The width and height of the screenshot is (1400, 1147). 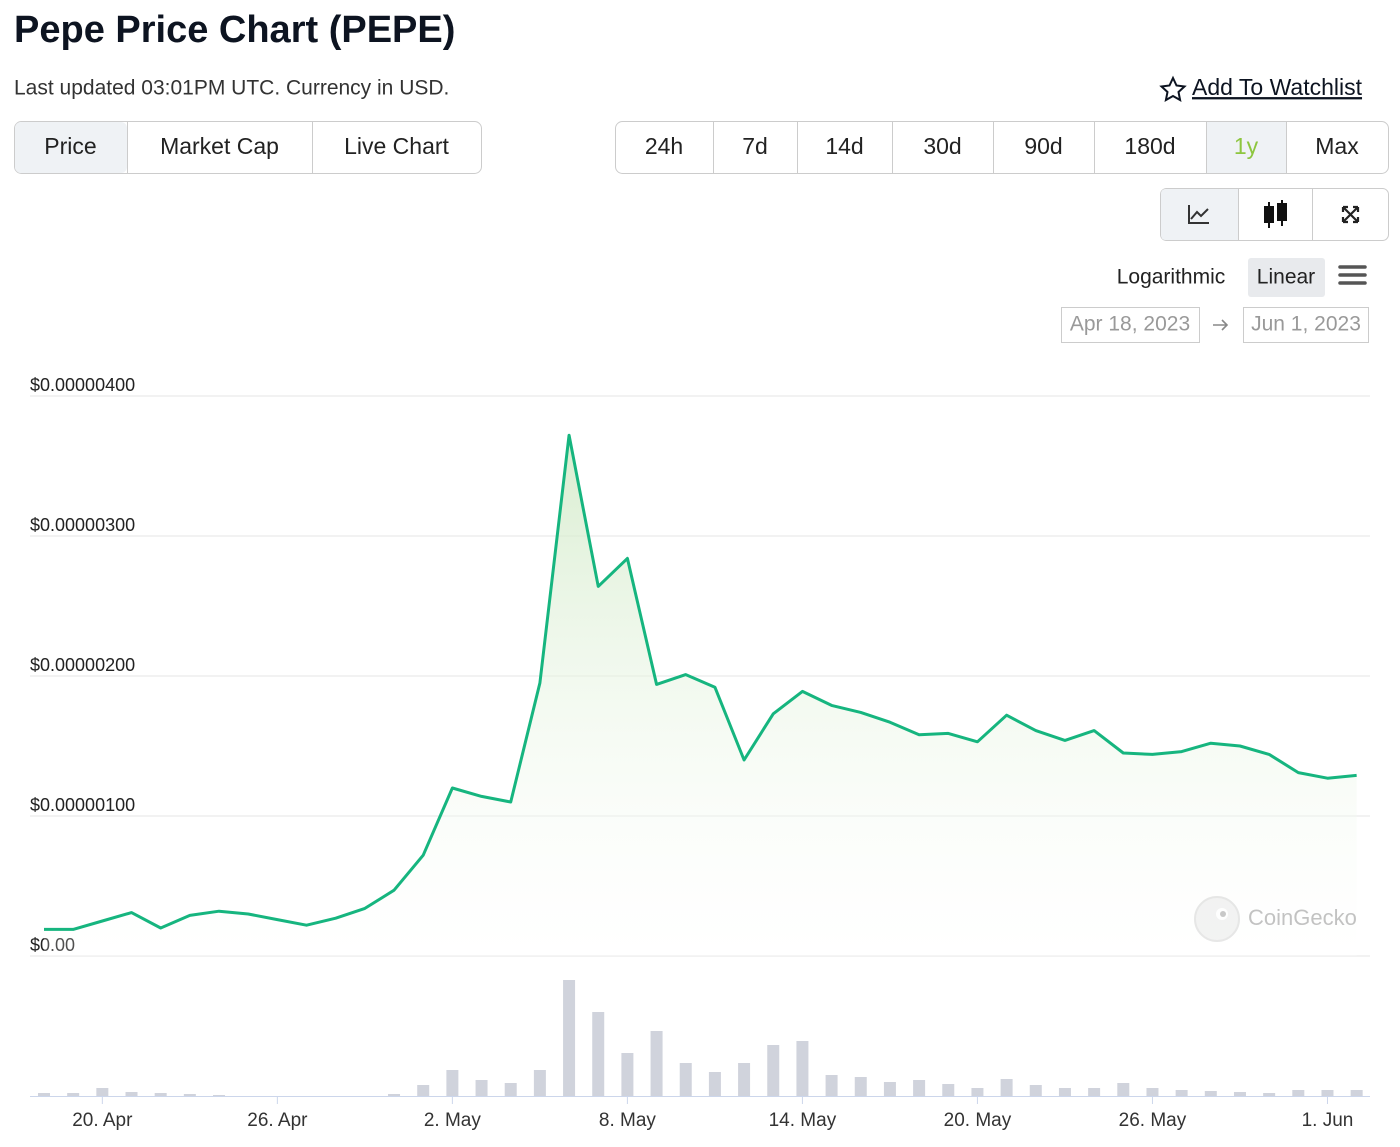 I want to click on x-tick-label: 26. May, so click(x=1153, y=1120).